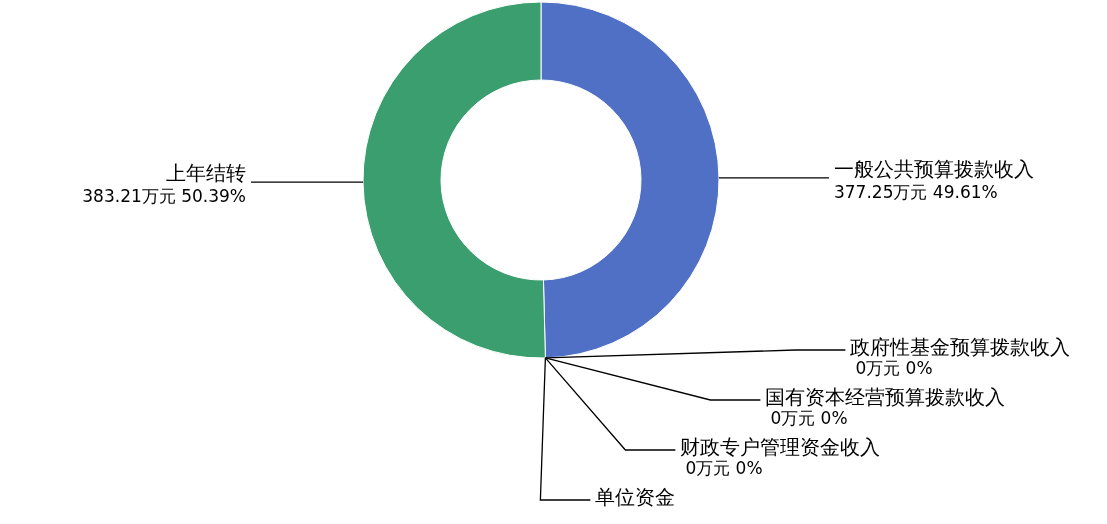 The image size is (1107, 524). I want to click on data-label: 383.21万元 50.39%, so click(164, 196).